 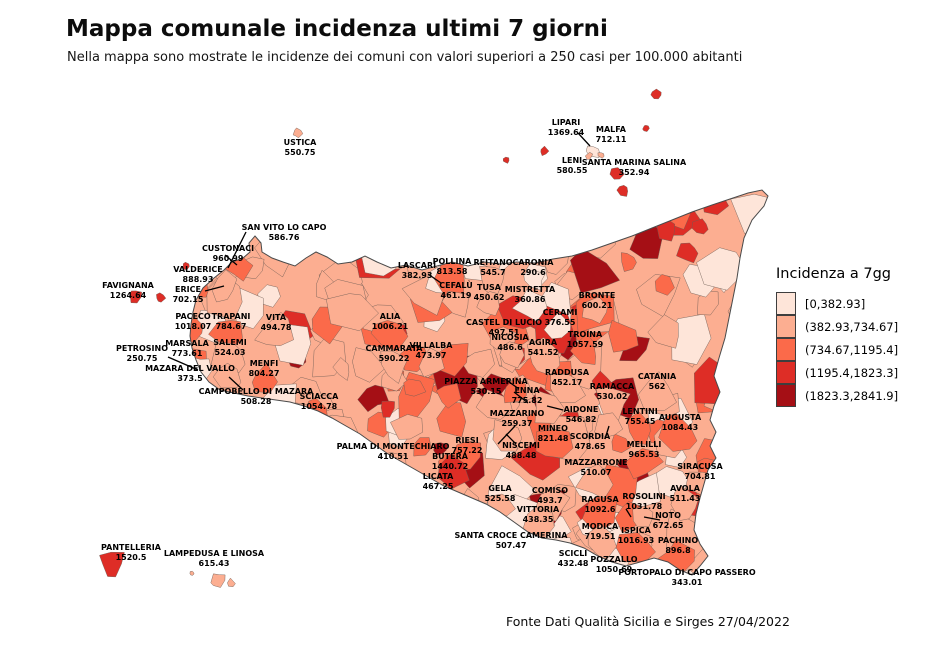 I want to click on legend-bin-label: (734.67,1195.4], so click(x=852, y=349).